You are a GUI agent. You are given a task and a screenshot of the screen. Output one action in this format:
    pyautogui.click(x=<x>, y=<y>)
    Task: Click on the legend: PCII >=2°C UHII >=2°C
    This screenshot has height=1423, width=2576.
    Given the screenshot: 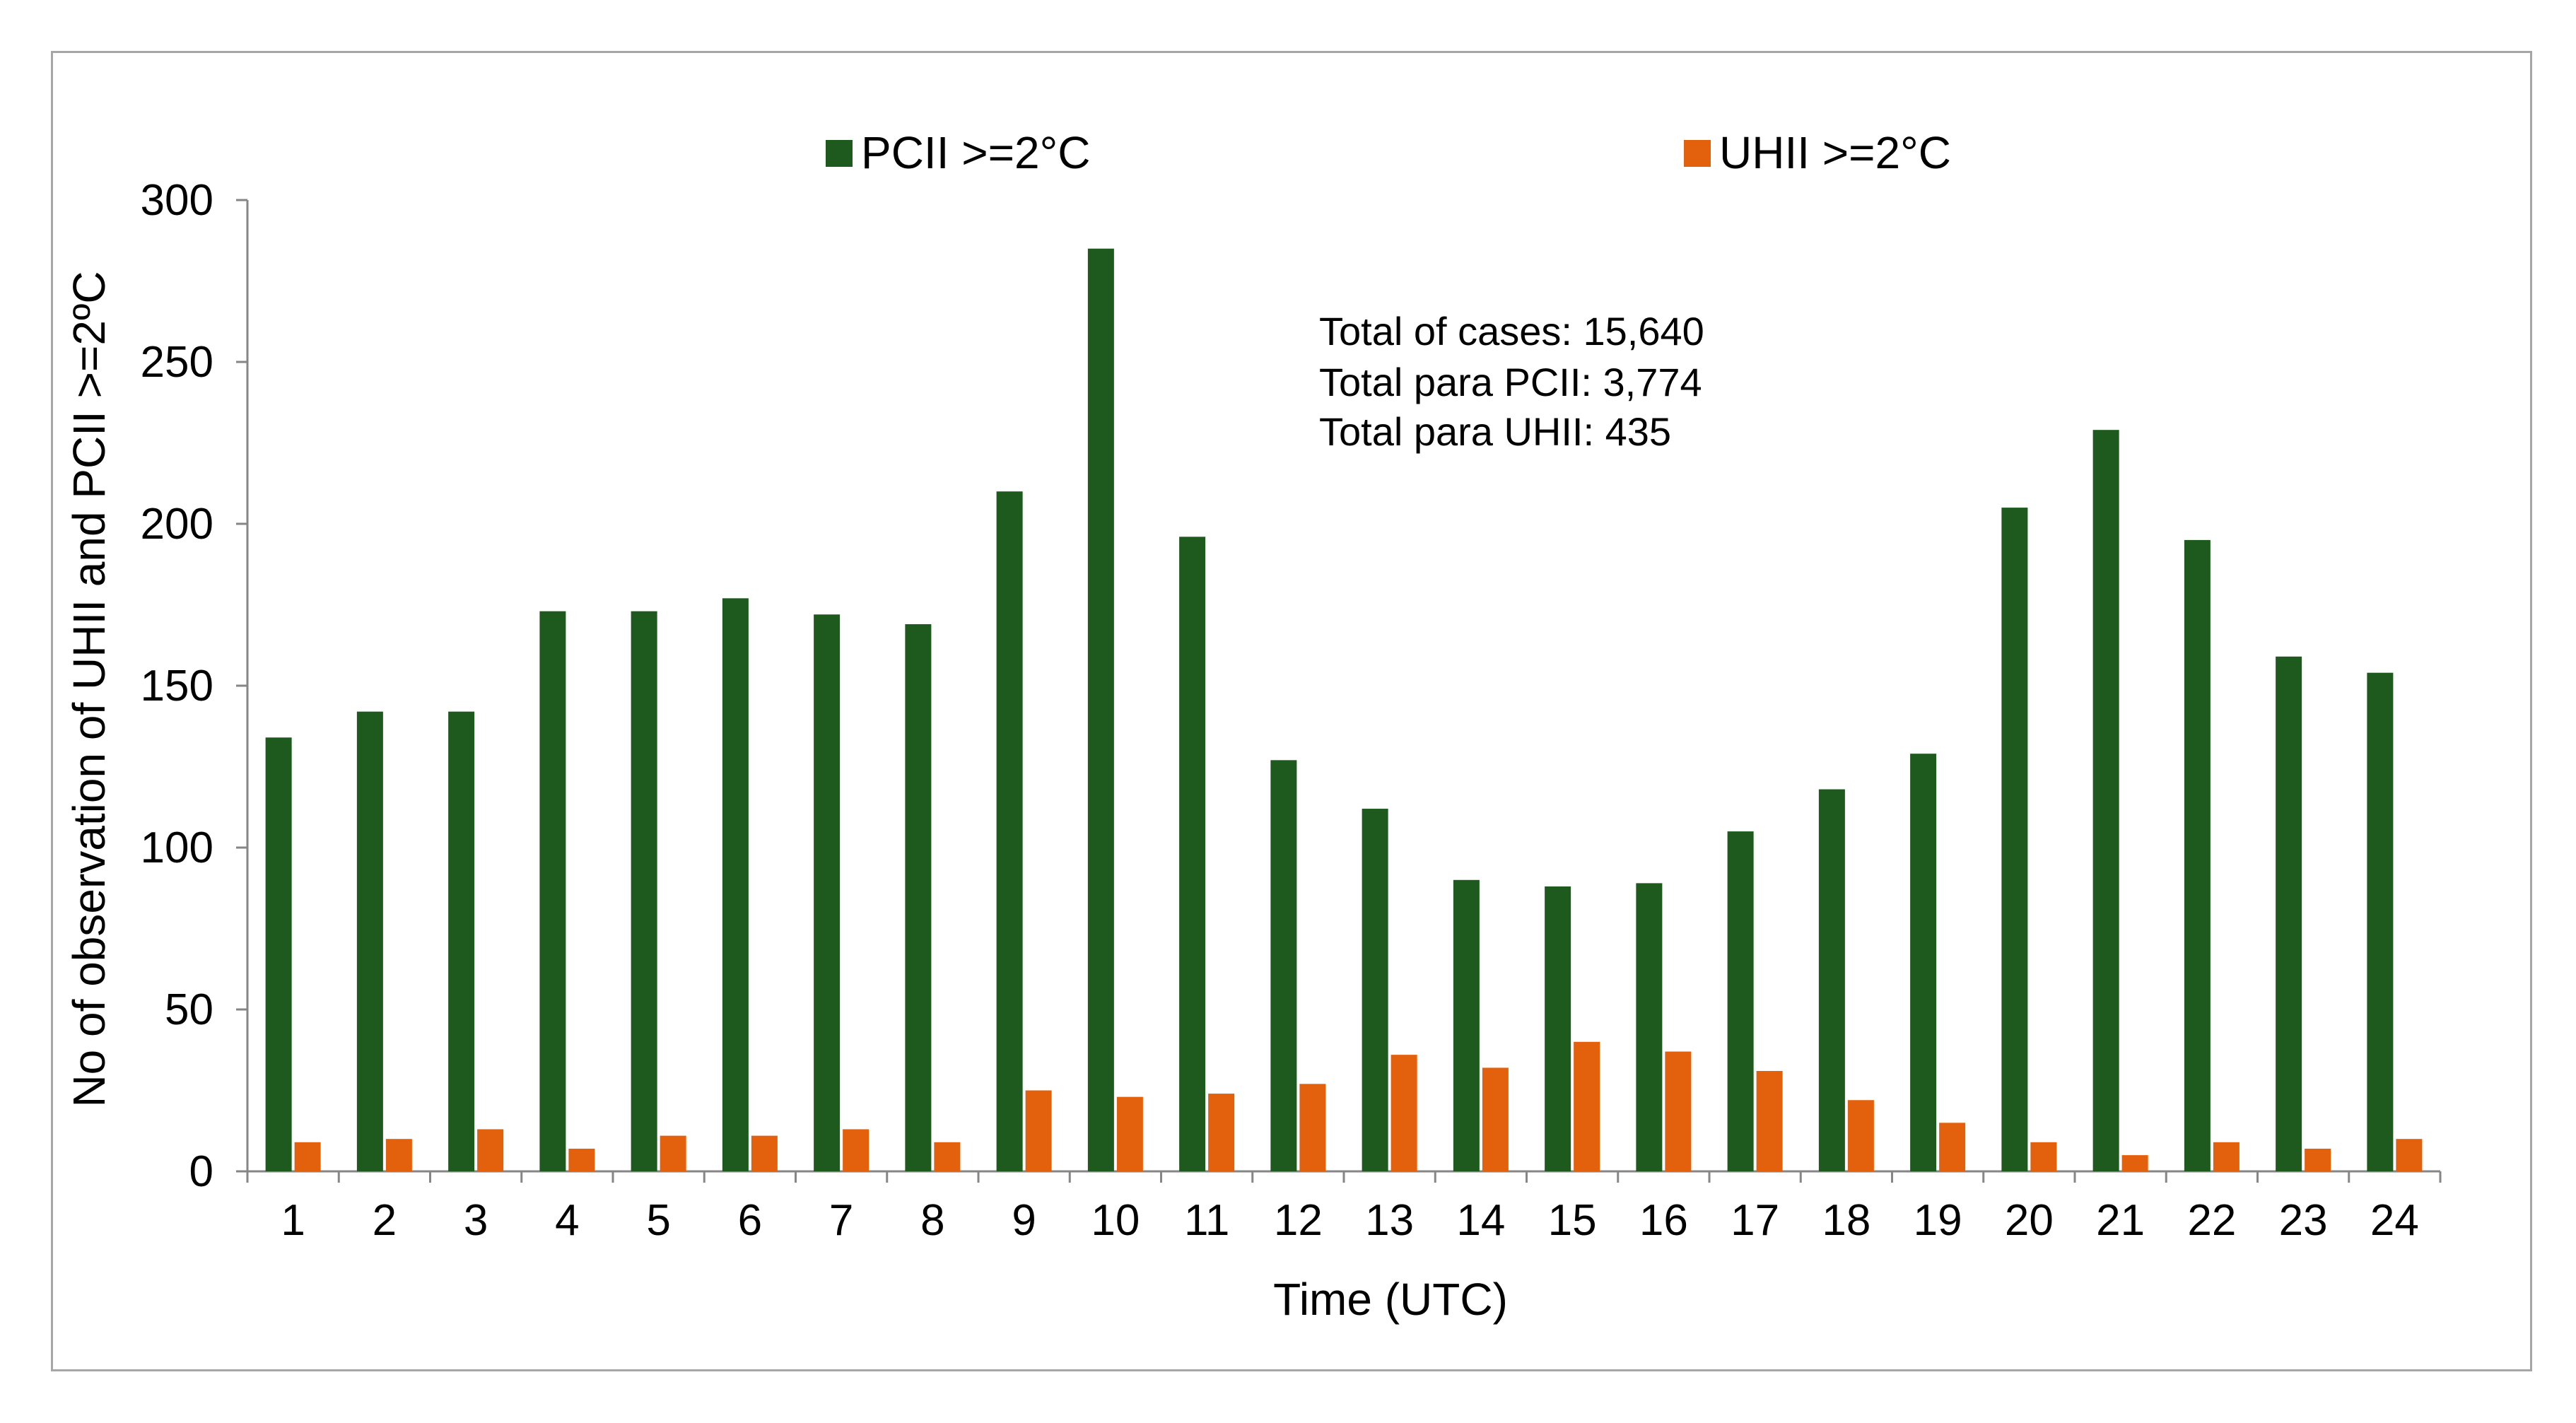 What is the action you would take?
    pyautogui.click(x=1389, y=152)
    